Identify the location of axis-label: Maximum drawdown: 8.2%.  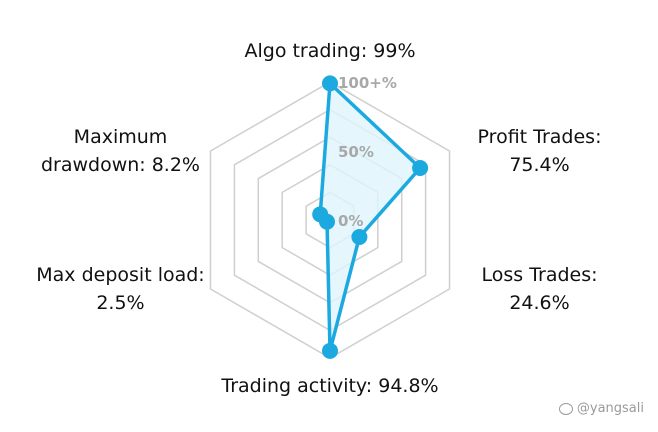
(120, 151).